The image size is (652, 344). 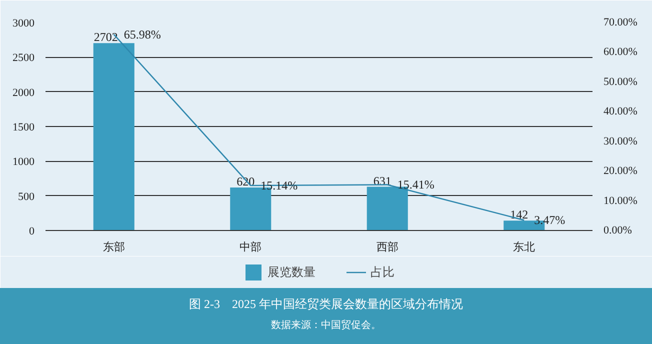 What do you see at coordinates (23, 128) in the screenshot?
I see `y-tick-label: 1500` at bounding box center [23, 128].